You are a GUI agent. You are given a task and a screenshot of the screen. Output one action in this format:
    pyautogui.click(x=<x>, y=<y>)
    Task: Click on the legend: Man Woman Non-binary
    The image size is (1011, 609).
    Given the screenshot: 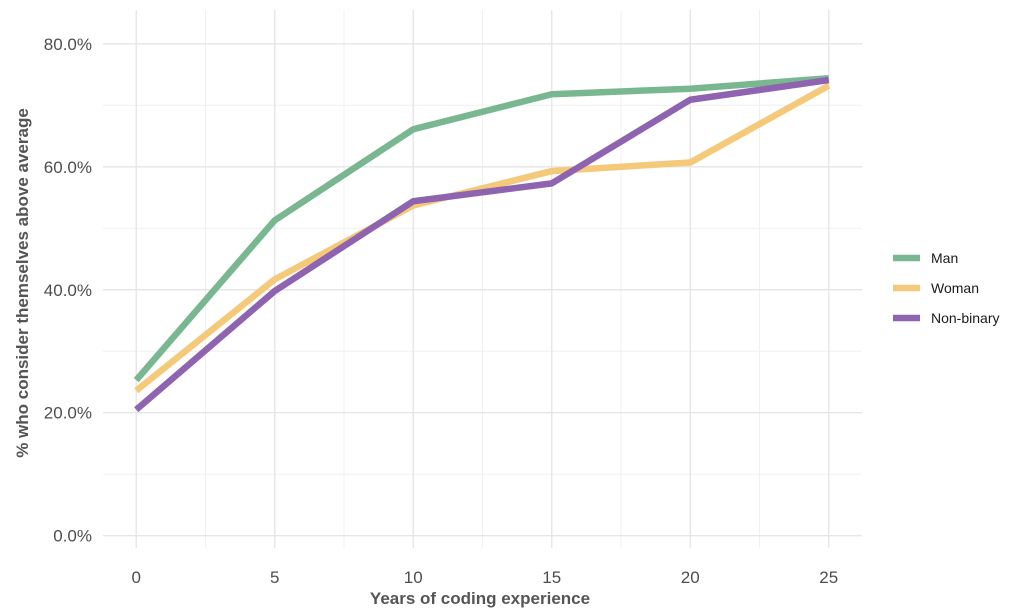 What is the action you would take?
    pyautogui.click(x=946, y=288)
    